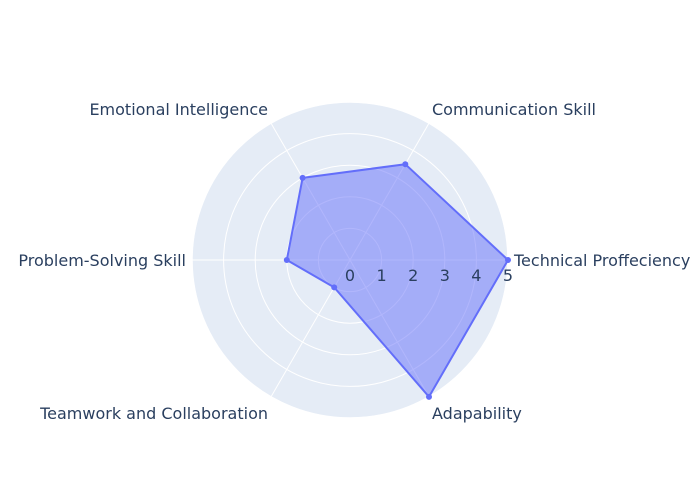  What do you see at coordinates (508, 275) in the screenshot?
I see `radial-tick-label-5: 5` at bounding box center [508, 275].